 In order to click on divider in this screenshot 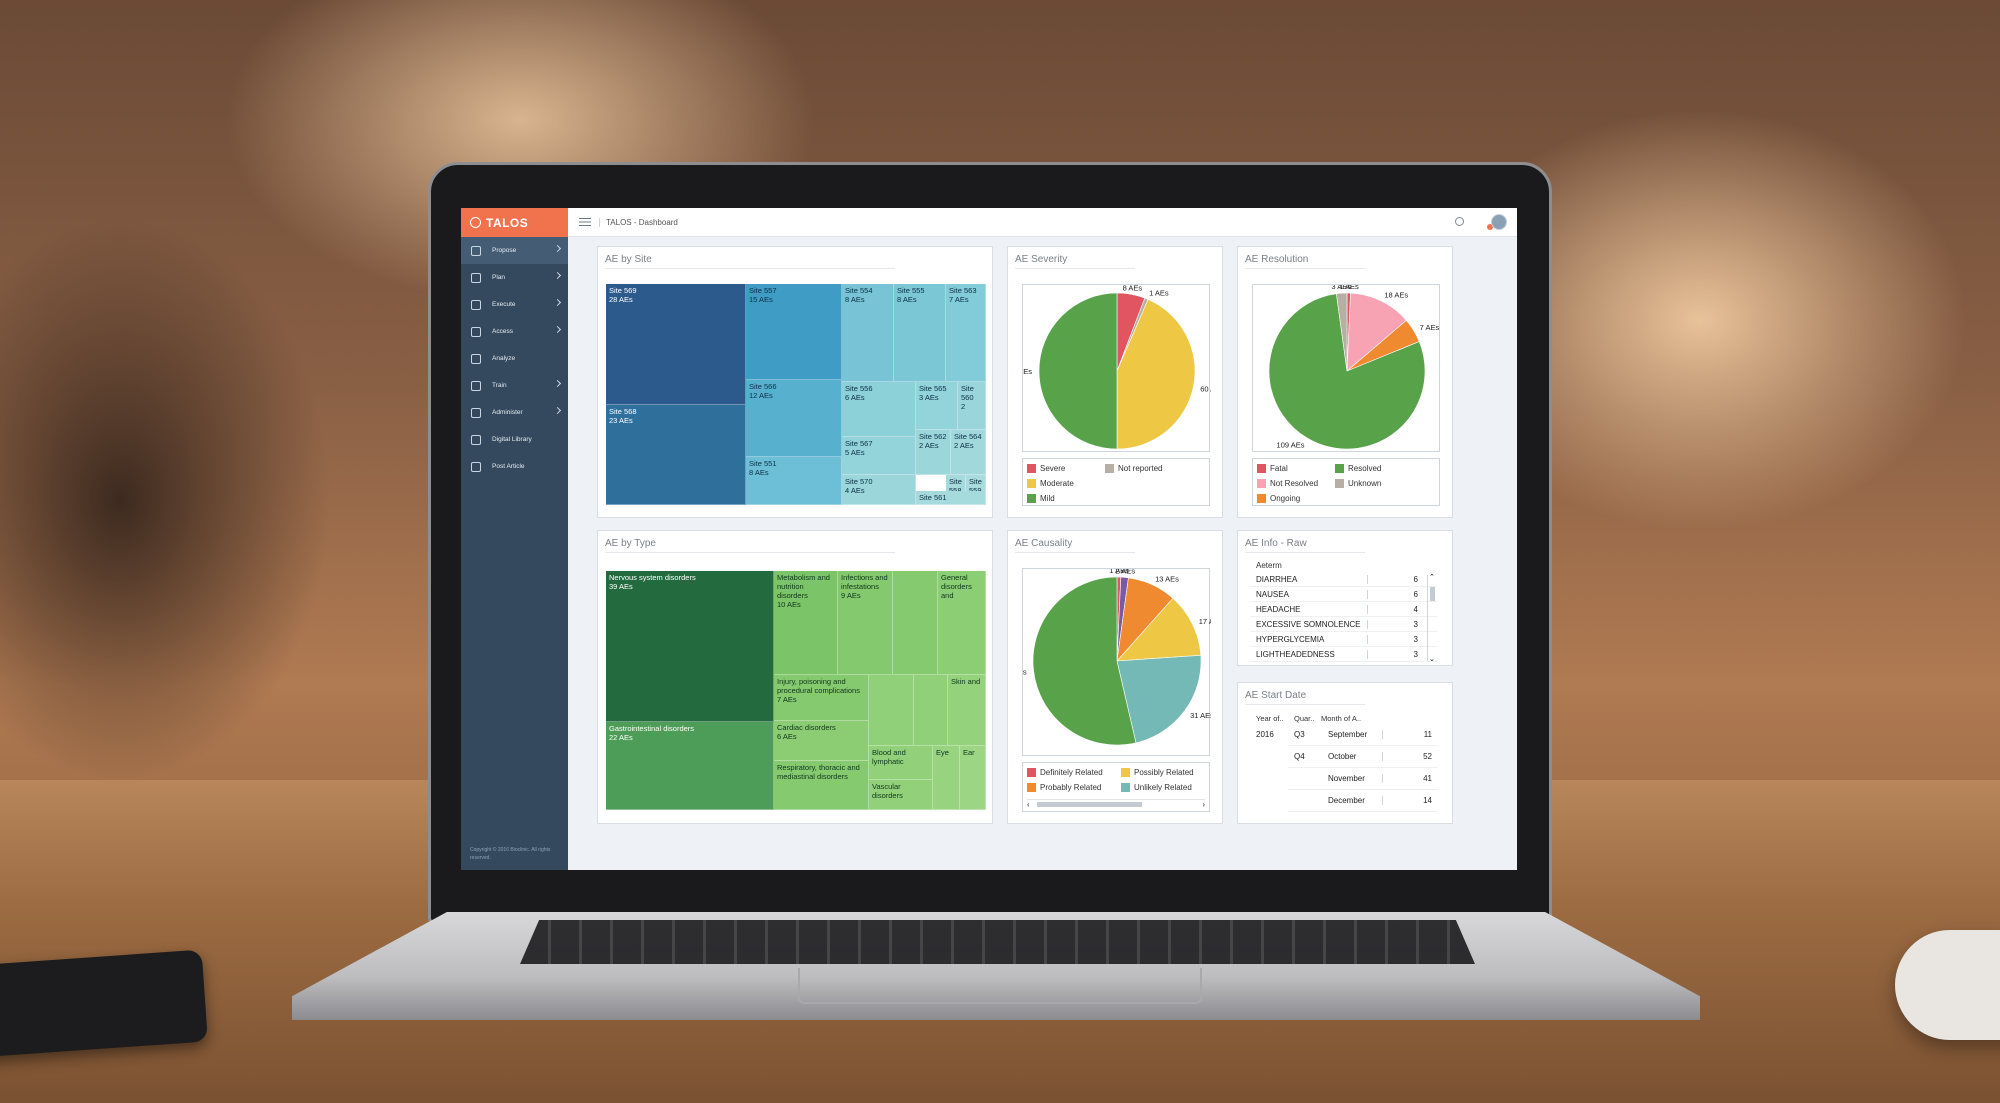, I will do `click(1305, 552)`.